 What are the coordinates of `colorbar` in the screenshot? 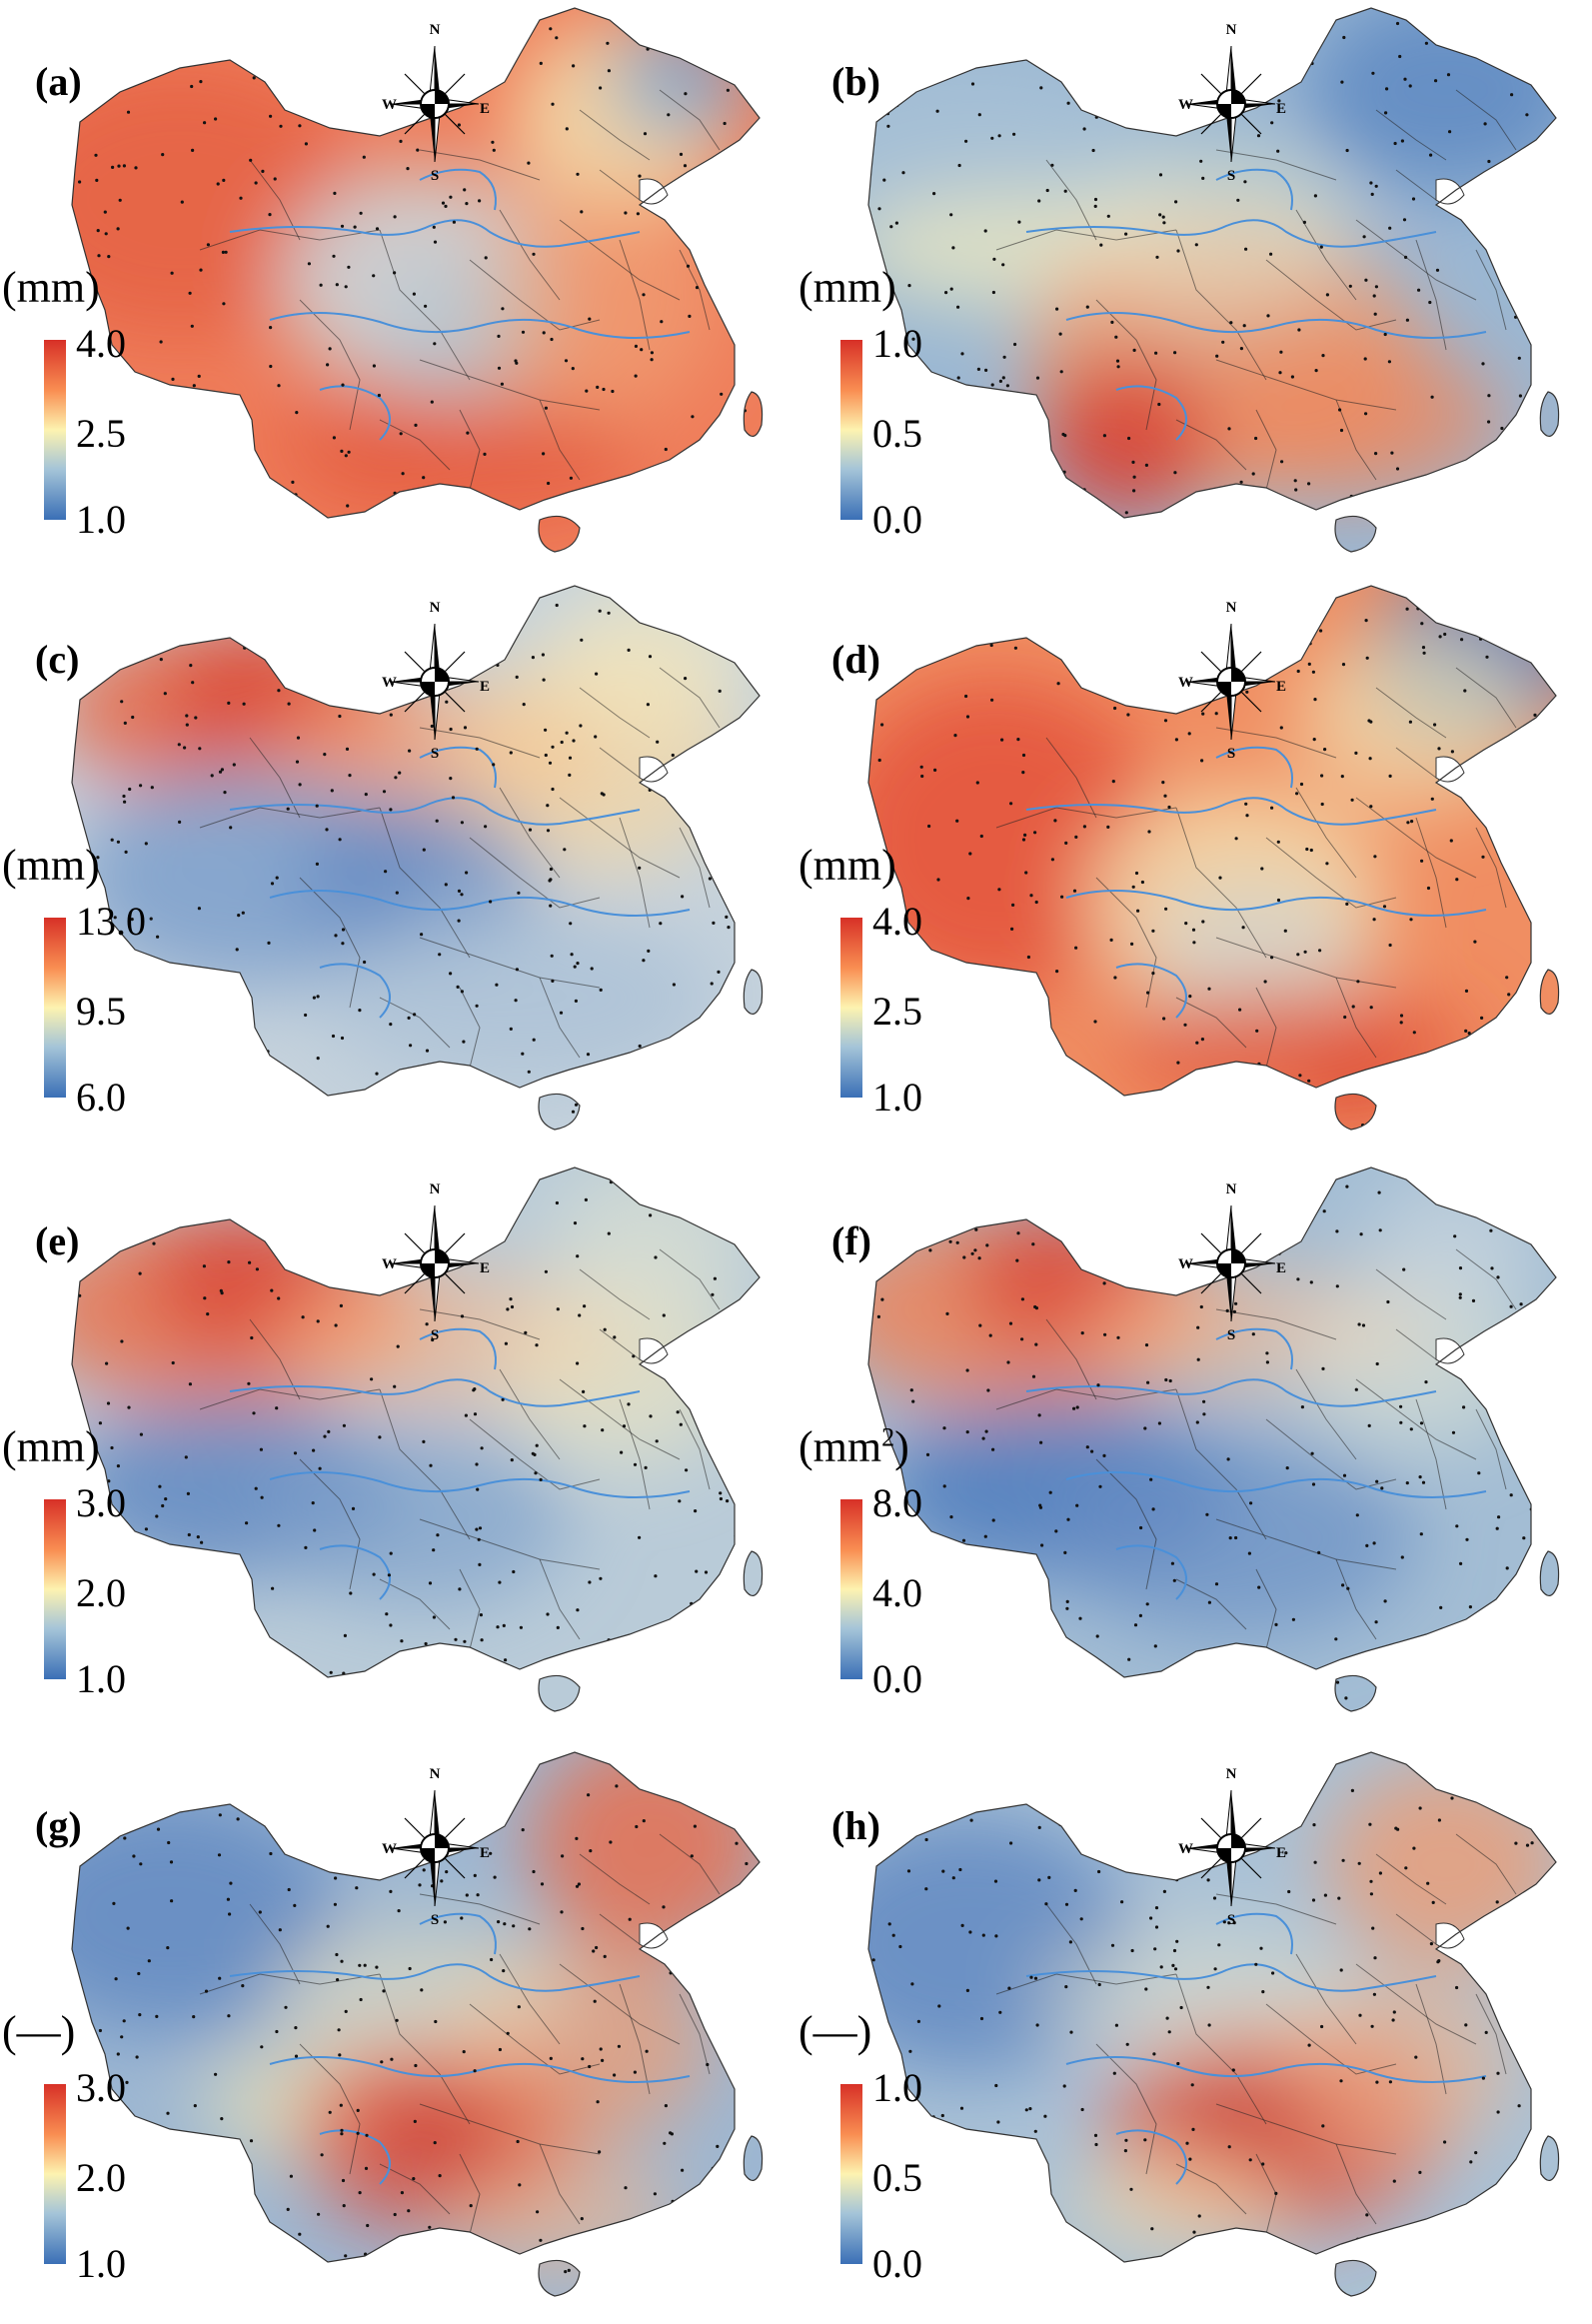 It's located at (851, 1589).